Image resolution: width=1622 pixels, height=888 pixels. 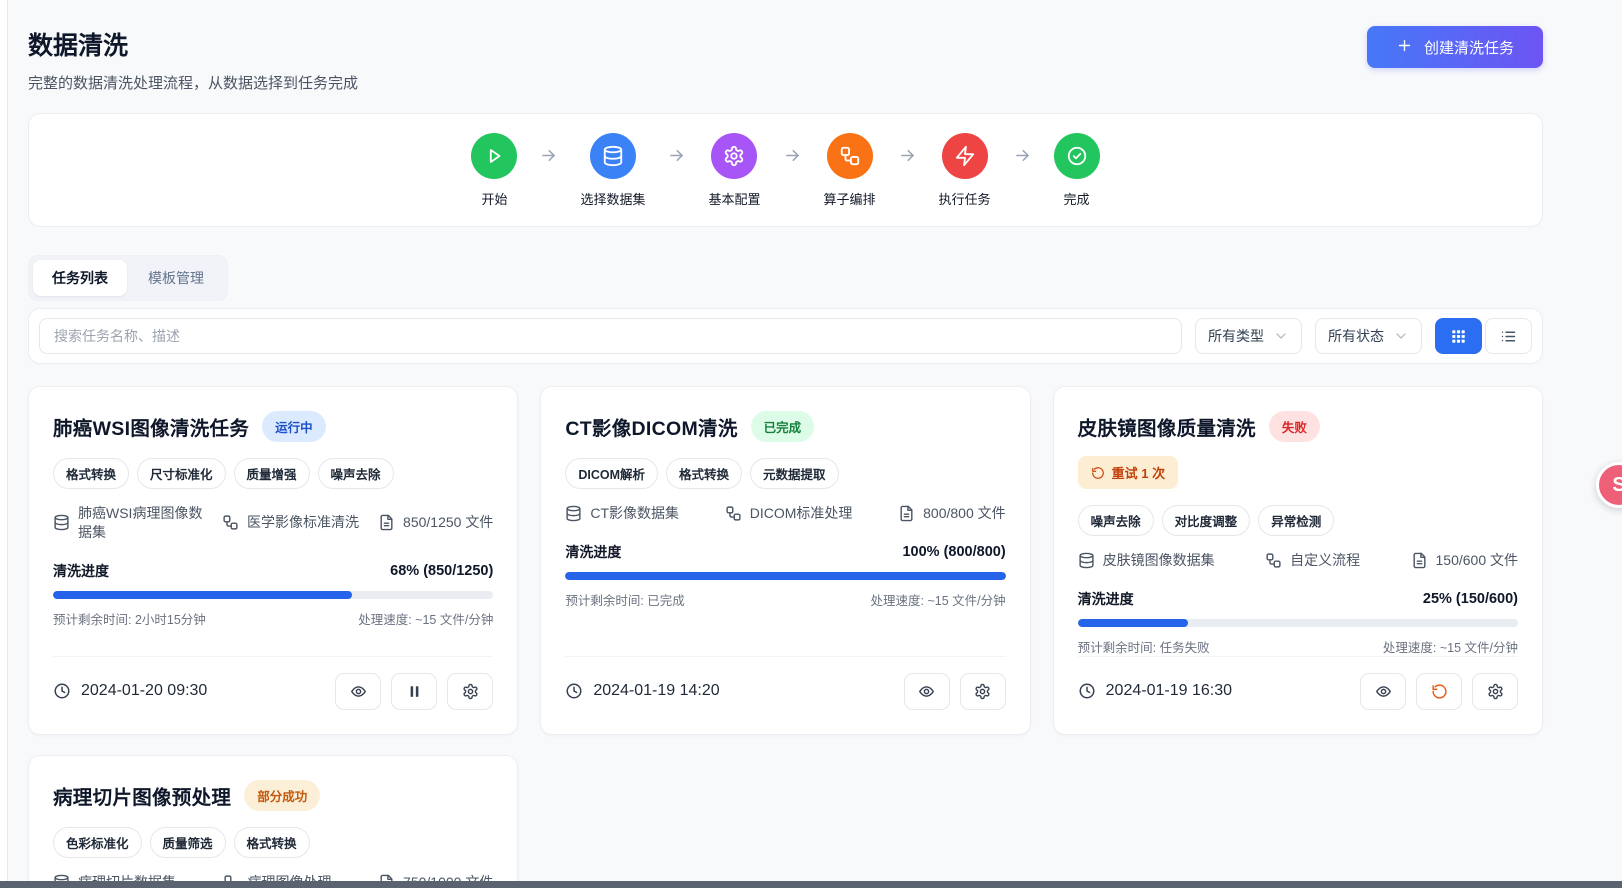 I want to click on remaining-time: 预计剩余时间: 任务失败, so click(x=1143, y=647).